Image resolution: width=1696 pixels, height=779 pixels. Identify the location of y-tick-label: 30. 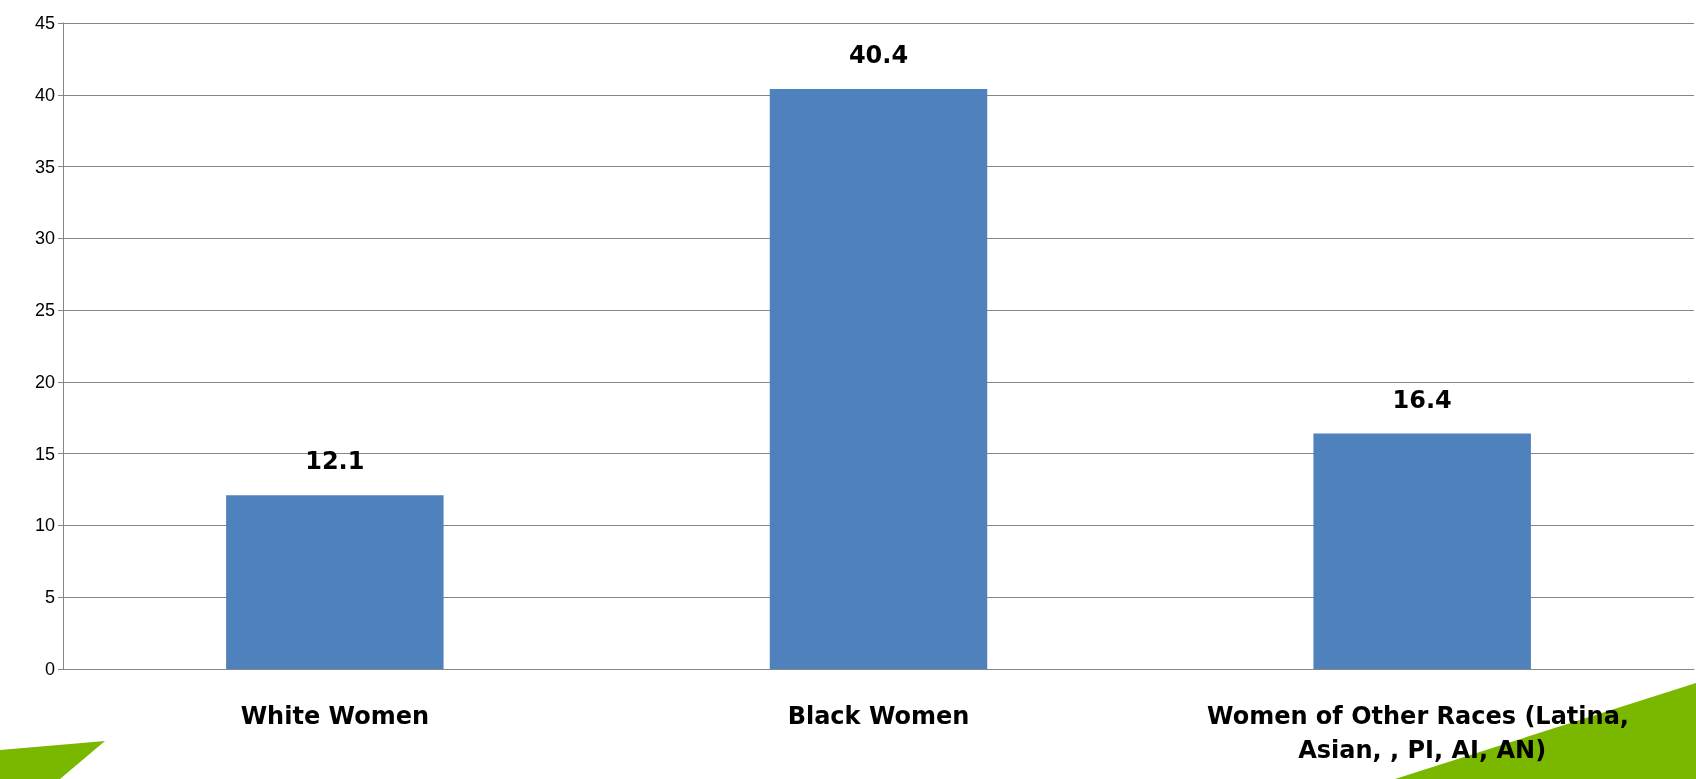
(44, 238).